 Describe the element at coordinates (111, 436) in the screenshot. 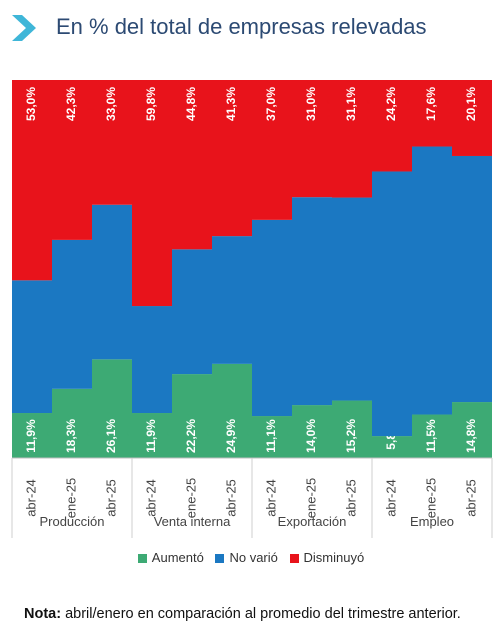

I see `data-label-aument--2: 26,1%` at that location.